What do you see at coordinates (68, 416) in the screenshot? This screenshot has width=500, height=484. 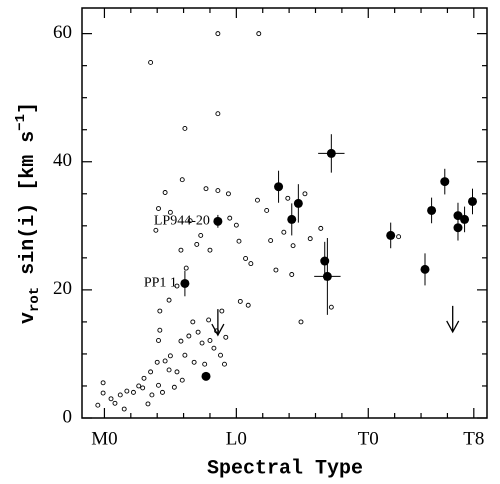 I see `y-tick-label: 0` at bounding box center [68, 416].